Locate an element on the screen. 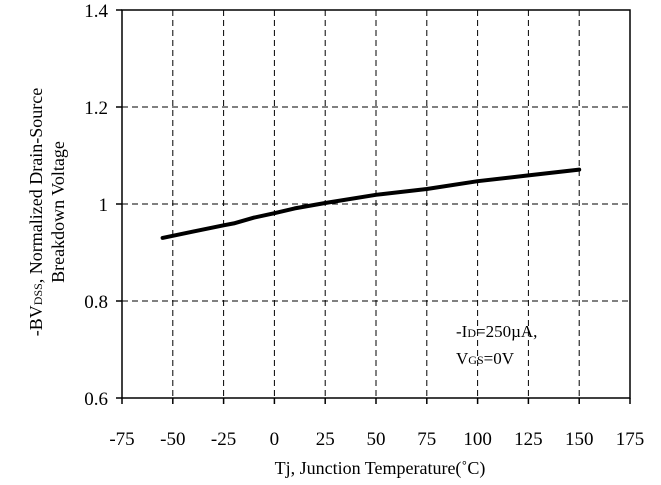 This screenshot has height=485, width=661. series-layer is located at coordinates (371, 203).